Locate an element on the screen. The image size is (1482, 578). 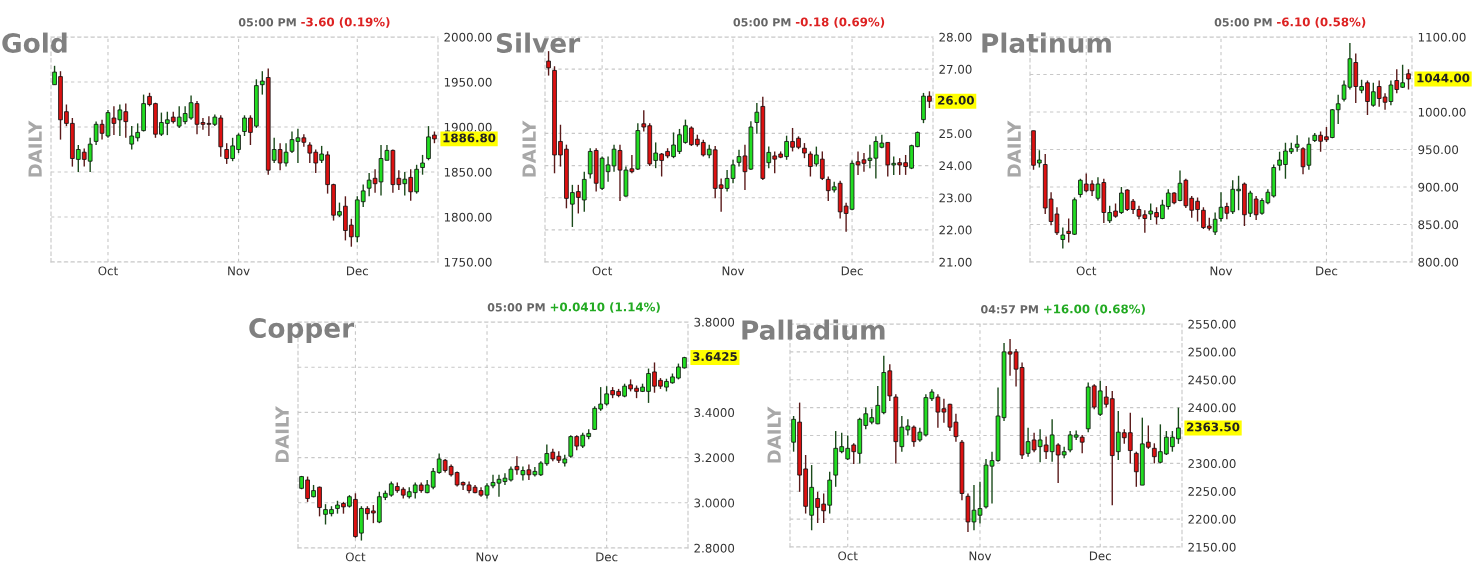
y-tick-label: 2300.00 is located at coordinates (1212, 464).